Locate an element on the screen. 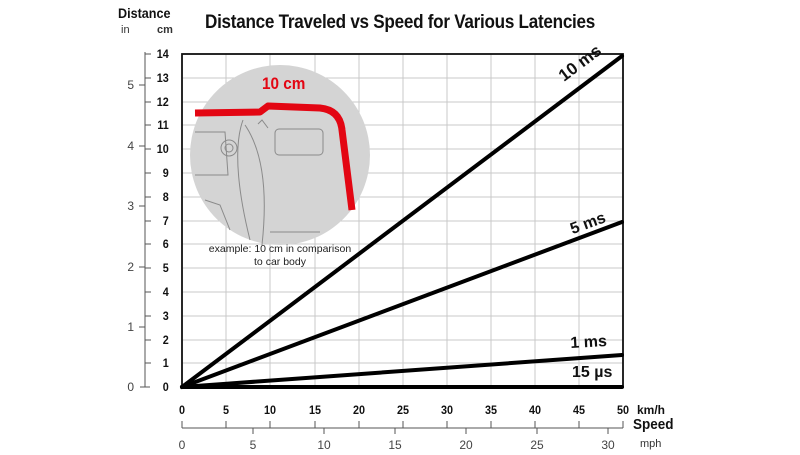  series-label-1ms: 1 ms is located at coordinates (589, 342).